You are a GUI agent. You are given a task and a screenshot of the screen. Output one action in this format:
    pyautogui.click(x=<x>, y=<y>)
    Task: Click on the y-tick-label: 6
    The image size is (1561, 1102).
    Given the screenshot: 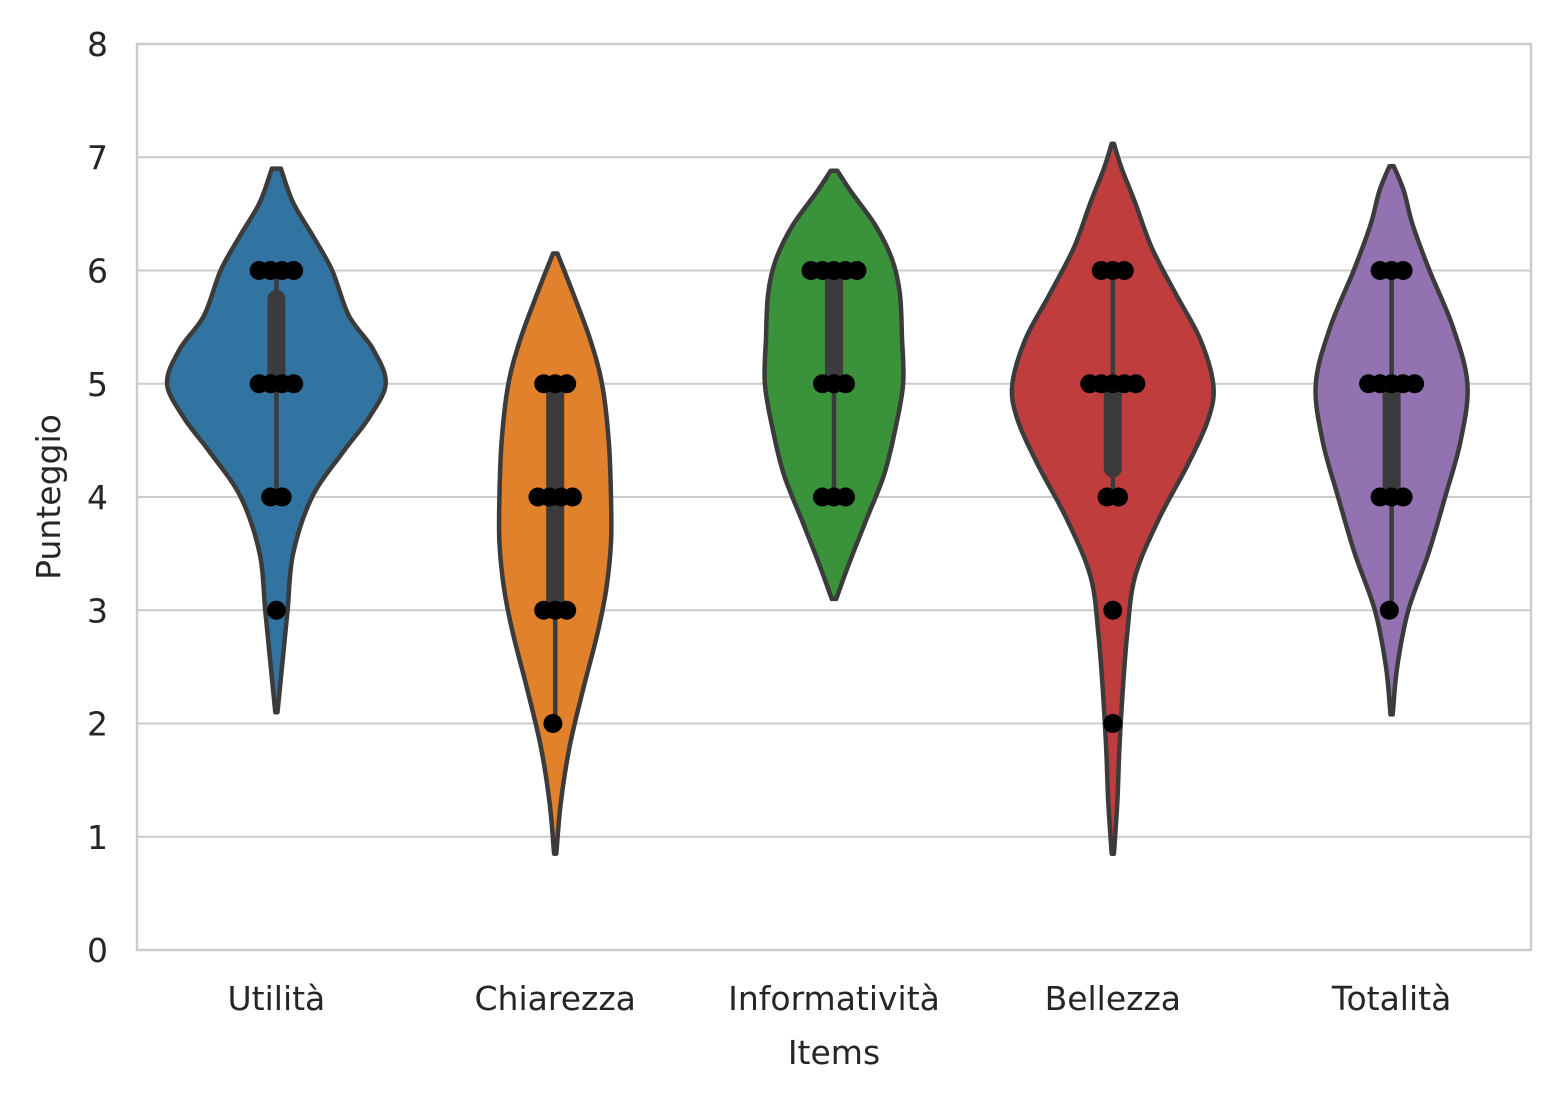 What is the action you would take?
    pyautogui.click(x=97, y=271)
    